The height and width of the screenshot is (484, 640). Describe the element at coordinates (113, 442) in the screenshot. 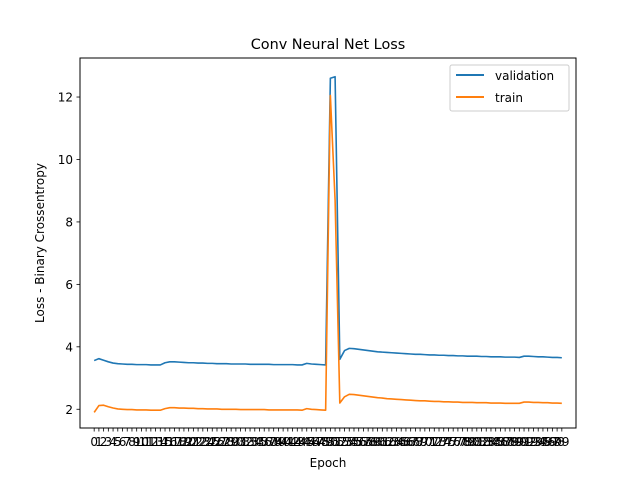

I see `x-tick-label-4: 4` at that location.